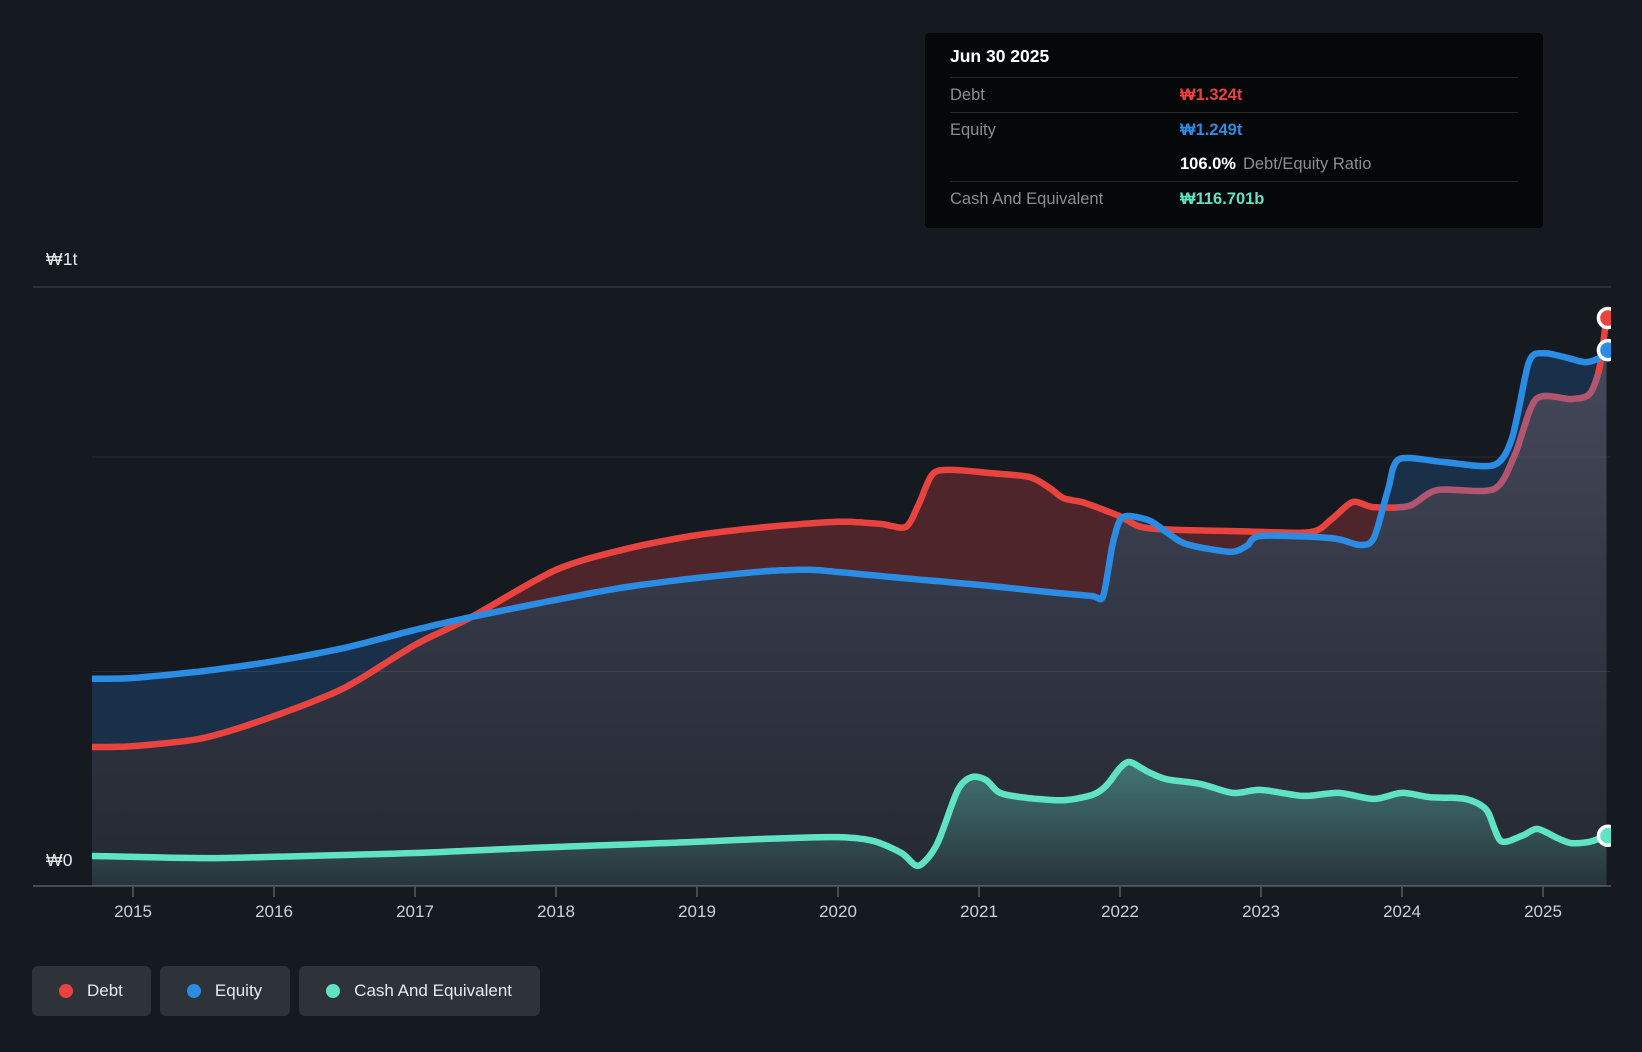  What do you see at coordinates (274, 911) in the screenshot?
I see `x-axis-year-label: 2016` at bounding box center [274, 911].